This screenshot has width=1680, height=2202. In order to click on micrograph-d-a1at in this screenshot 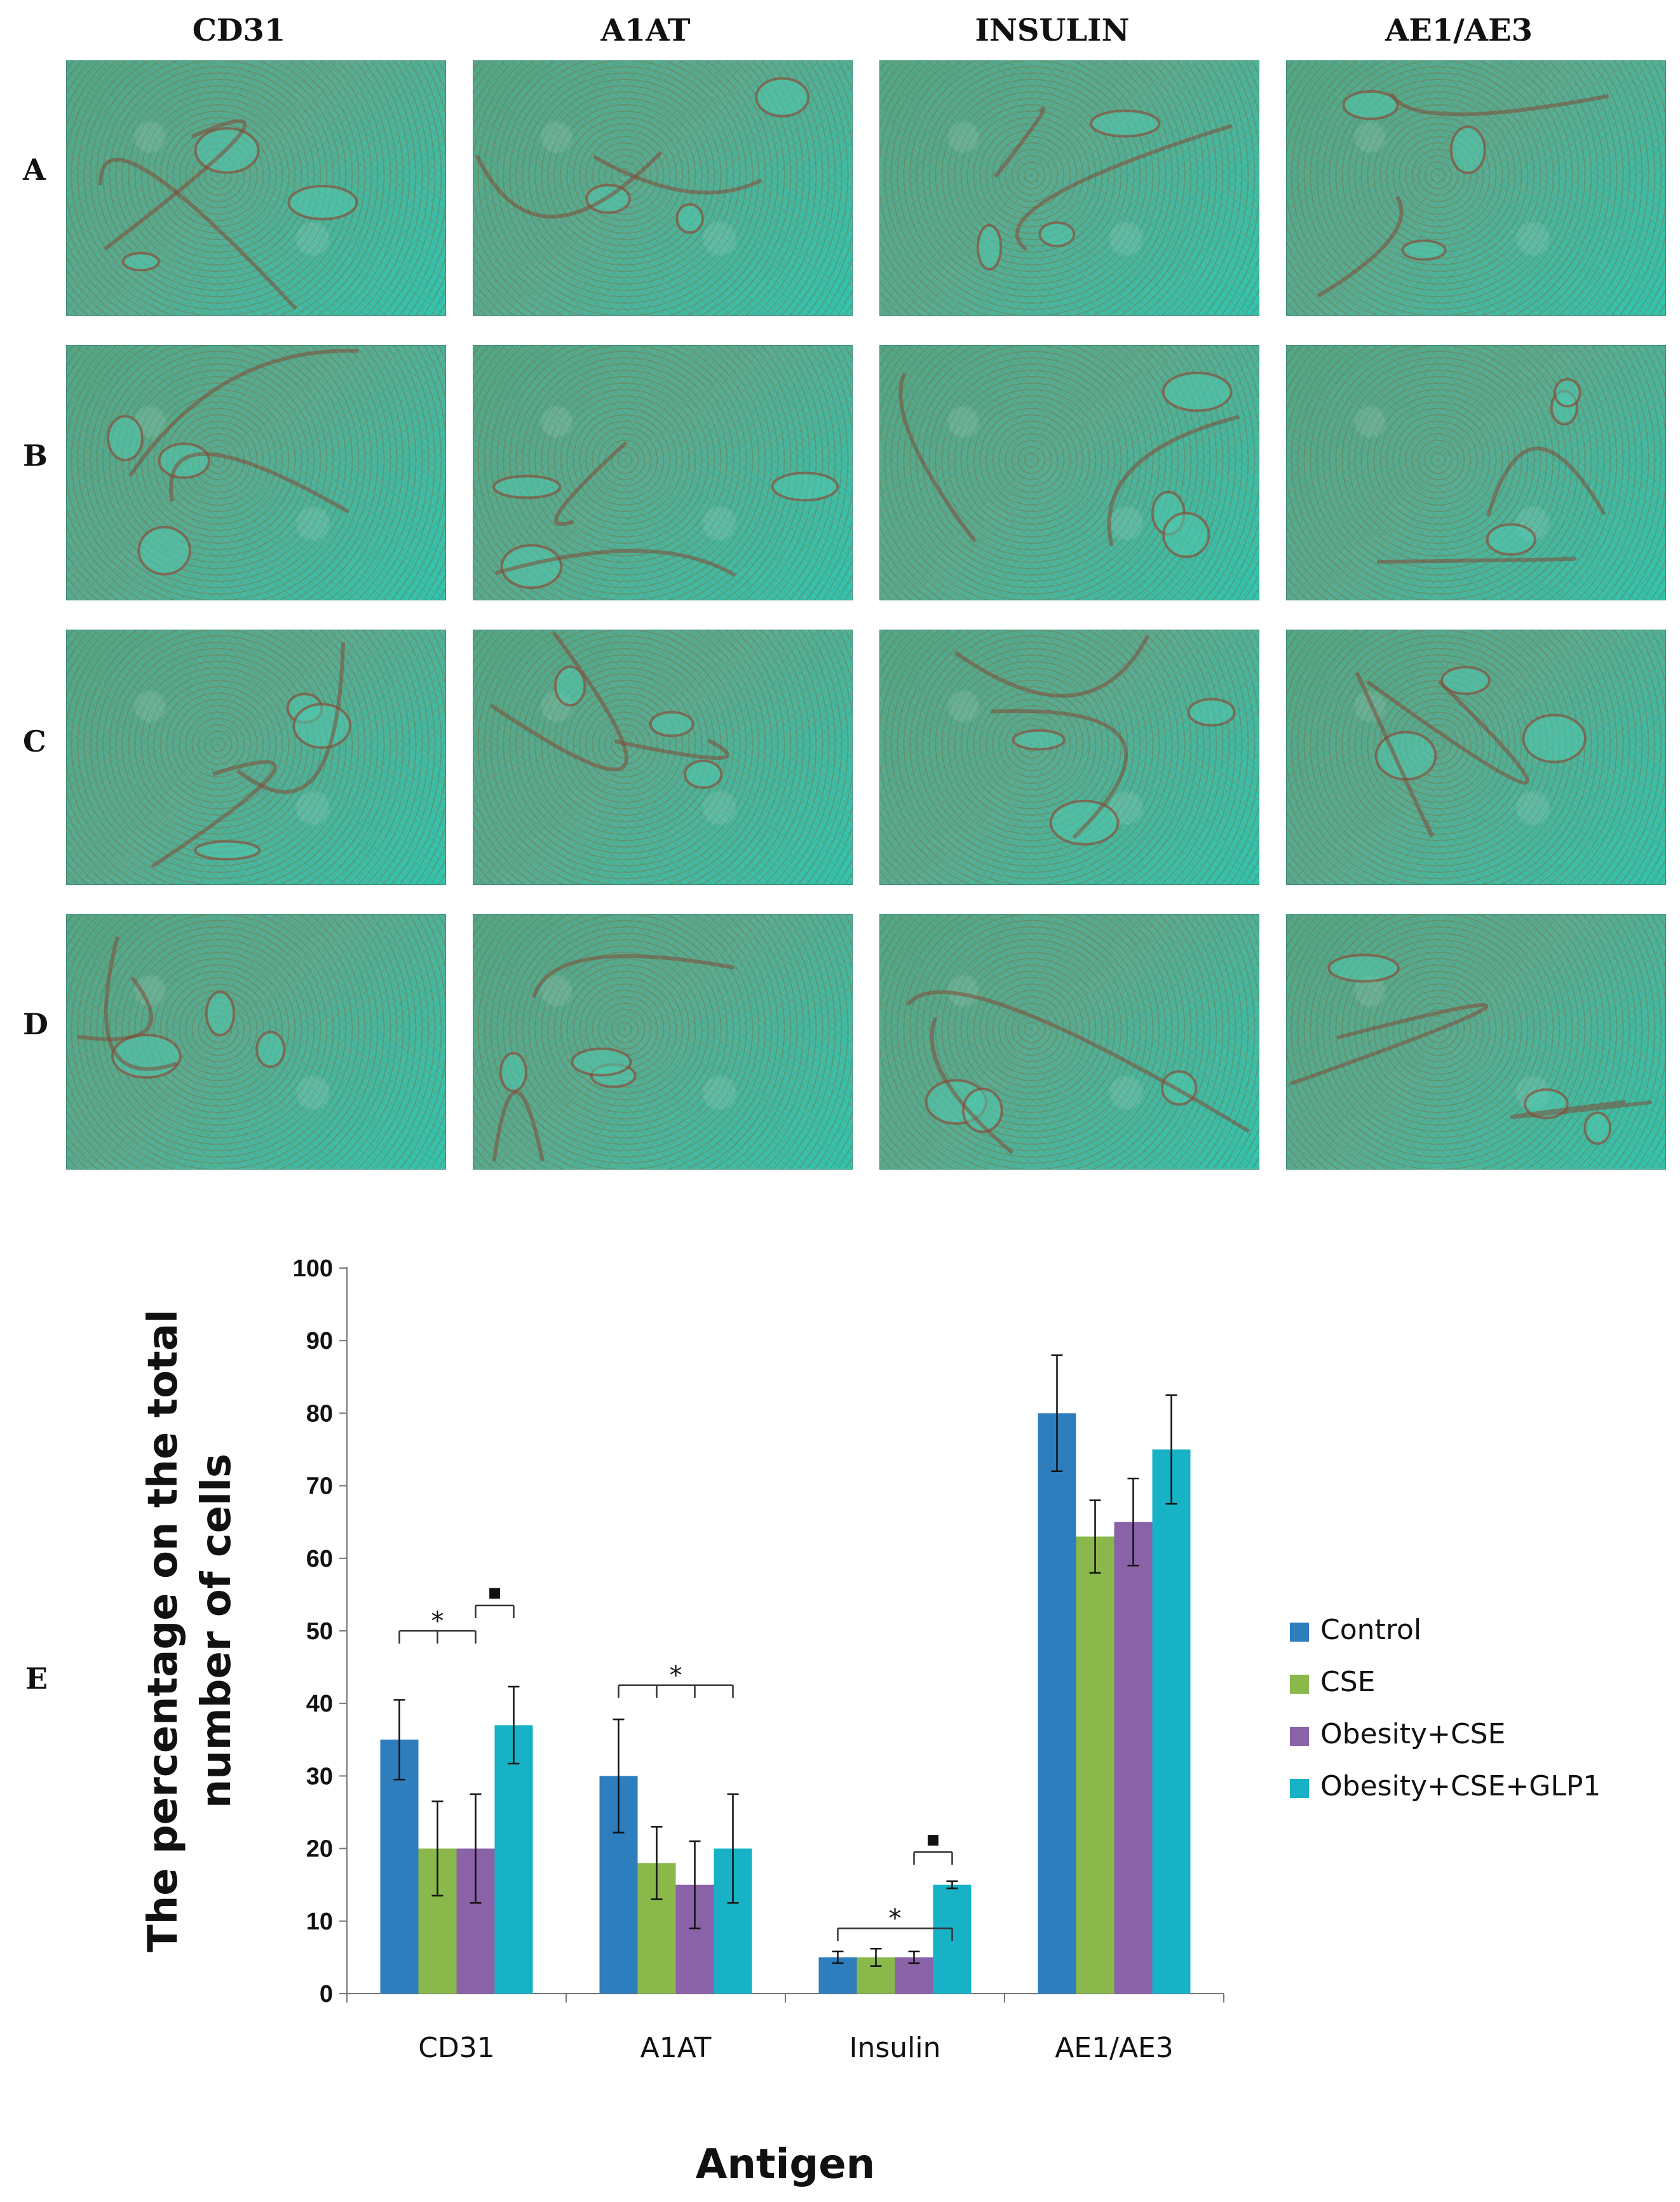, I will do `click(663, 1042)`.